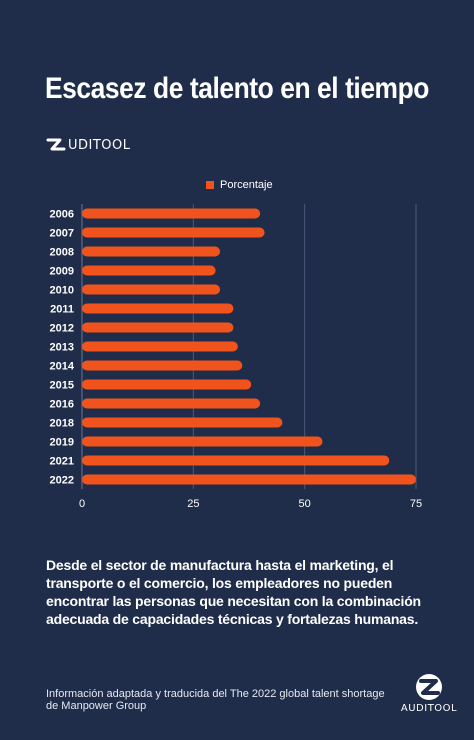 This screenshot has width=474, height=740. I want to click on bar-2007, so click(173, 232).